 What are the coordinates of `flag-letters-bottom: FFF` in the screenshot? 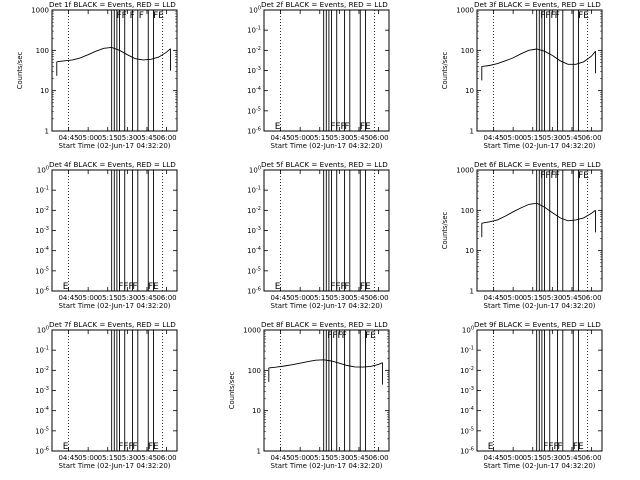 It's located at (551, 447).